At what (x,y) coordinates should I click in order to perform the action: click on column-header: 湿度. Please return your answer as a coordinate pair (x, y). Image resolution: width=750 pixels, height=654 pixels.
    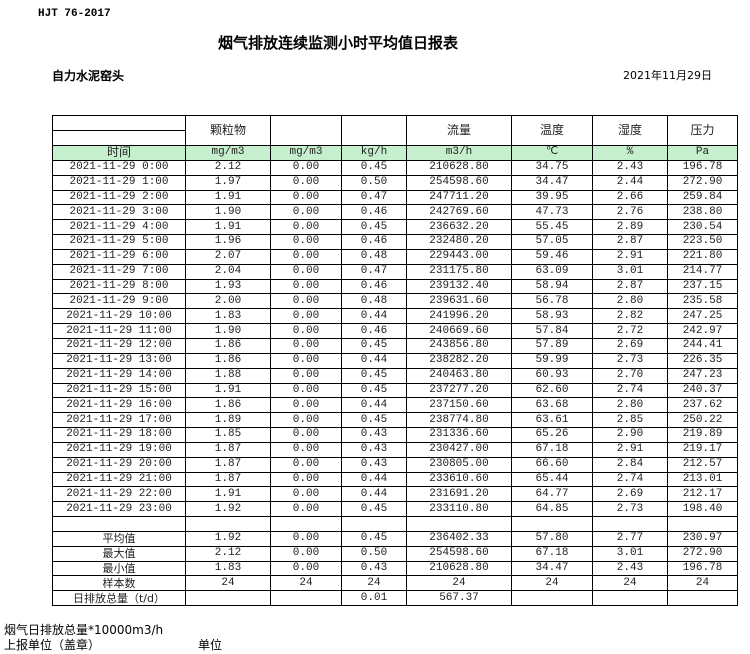
    Looking at the image, I should click on (630, 130).